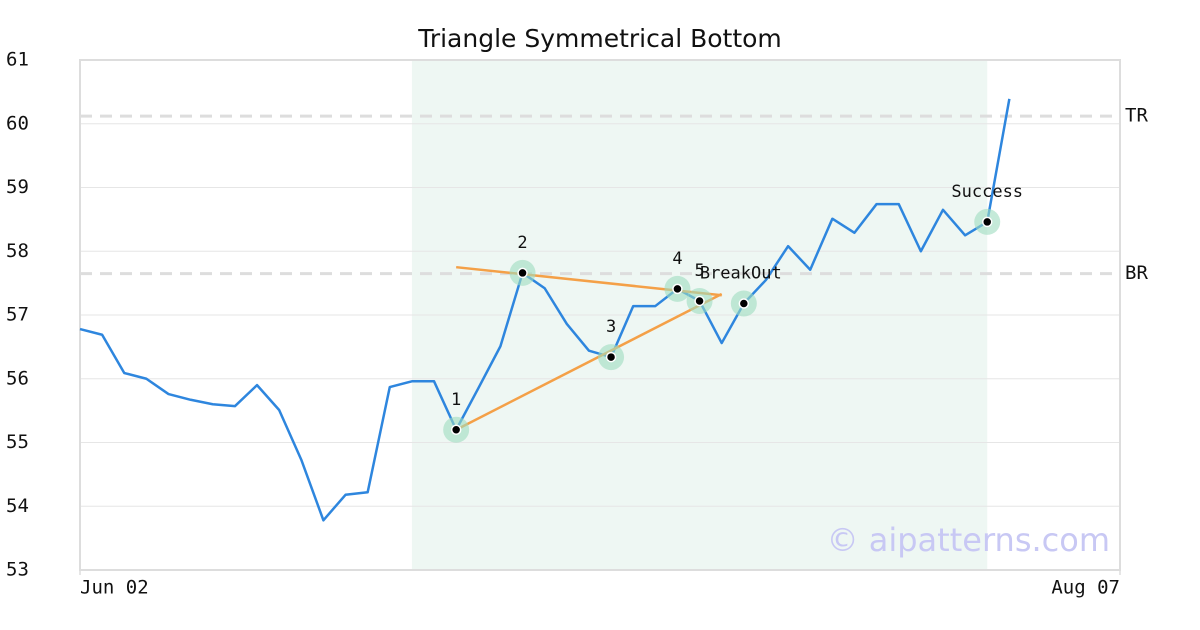 This screenshot has height=630, width=1200. What do you see at coordinates (17, 251) in the screenshot?
I see `y-tick-label: 58` at bounding box center [17, 251].